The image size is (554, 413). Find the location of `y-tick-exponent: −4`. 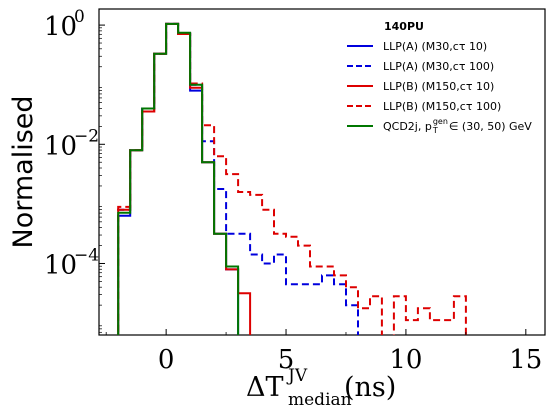

y-tick-exponent: −4 is located at coordinates (86, 255).